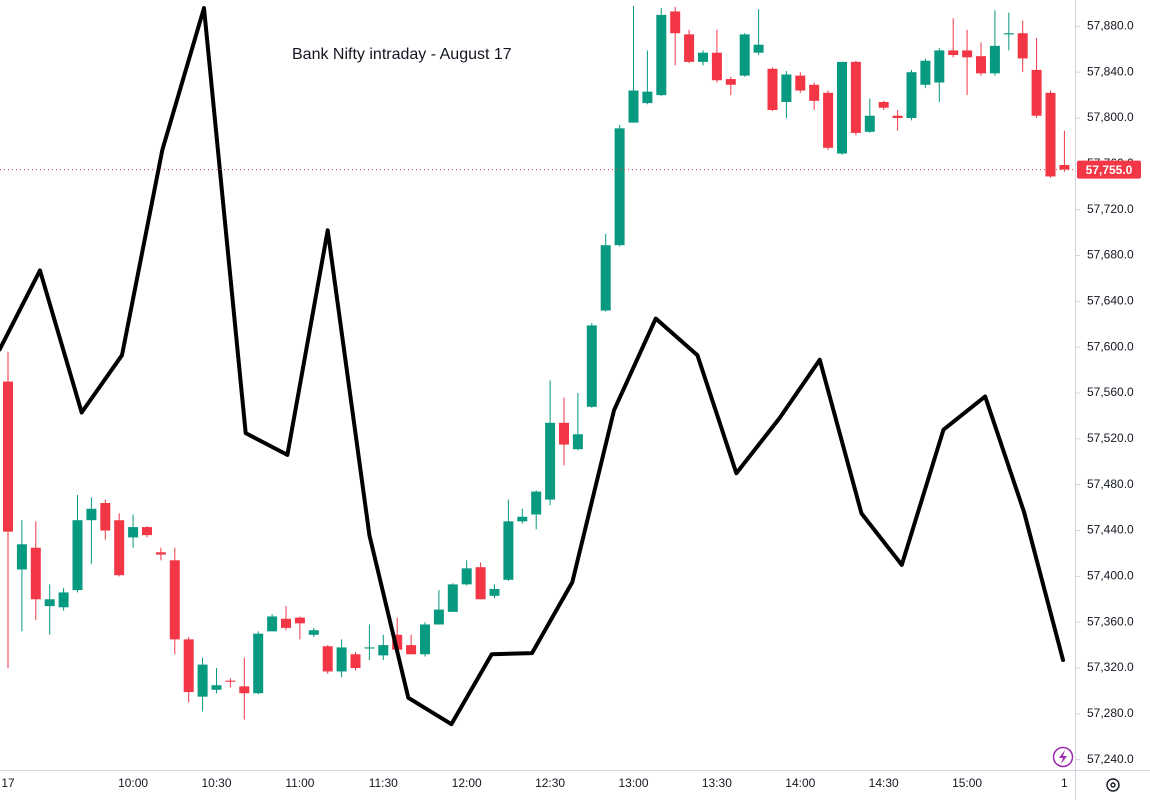 The image size is (1150, 800). Describe the element at coordinates (1110, 71) in the screenshot. I see `y-tick-label: 57,840.0` at that location.